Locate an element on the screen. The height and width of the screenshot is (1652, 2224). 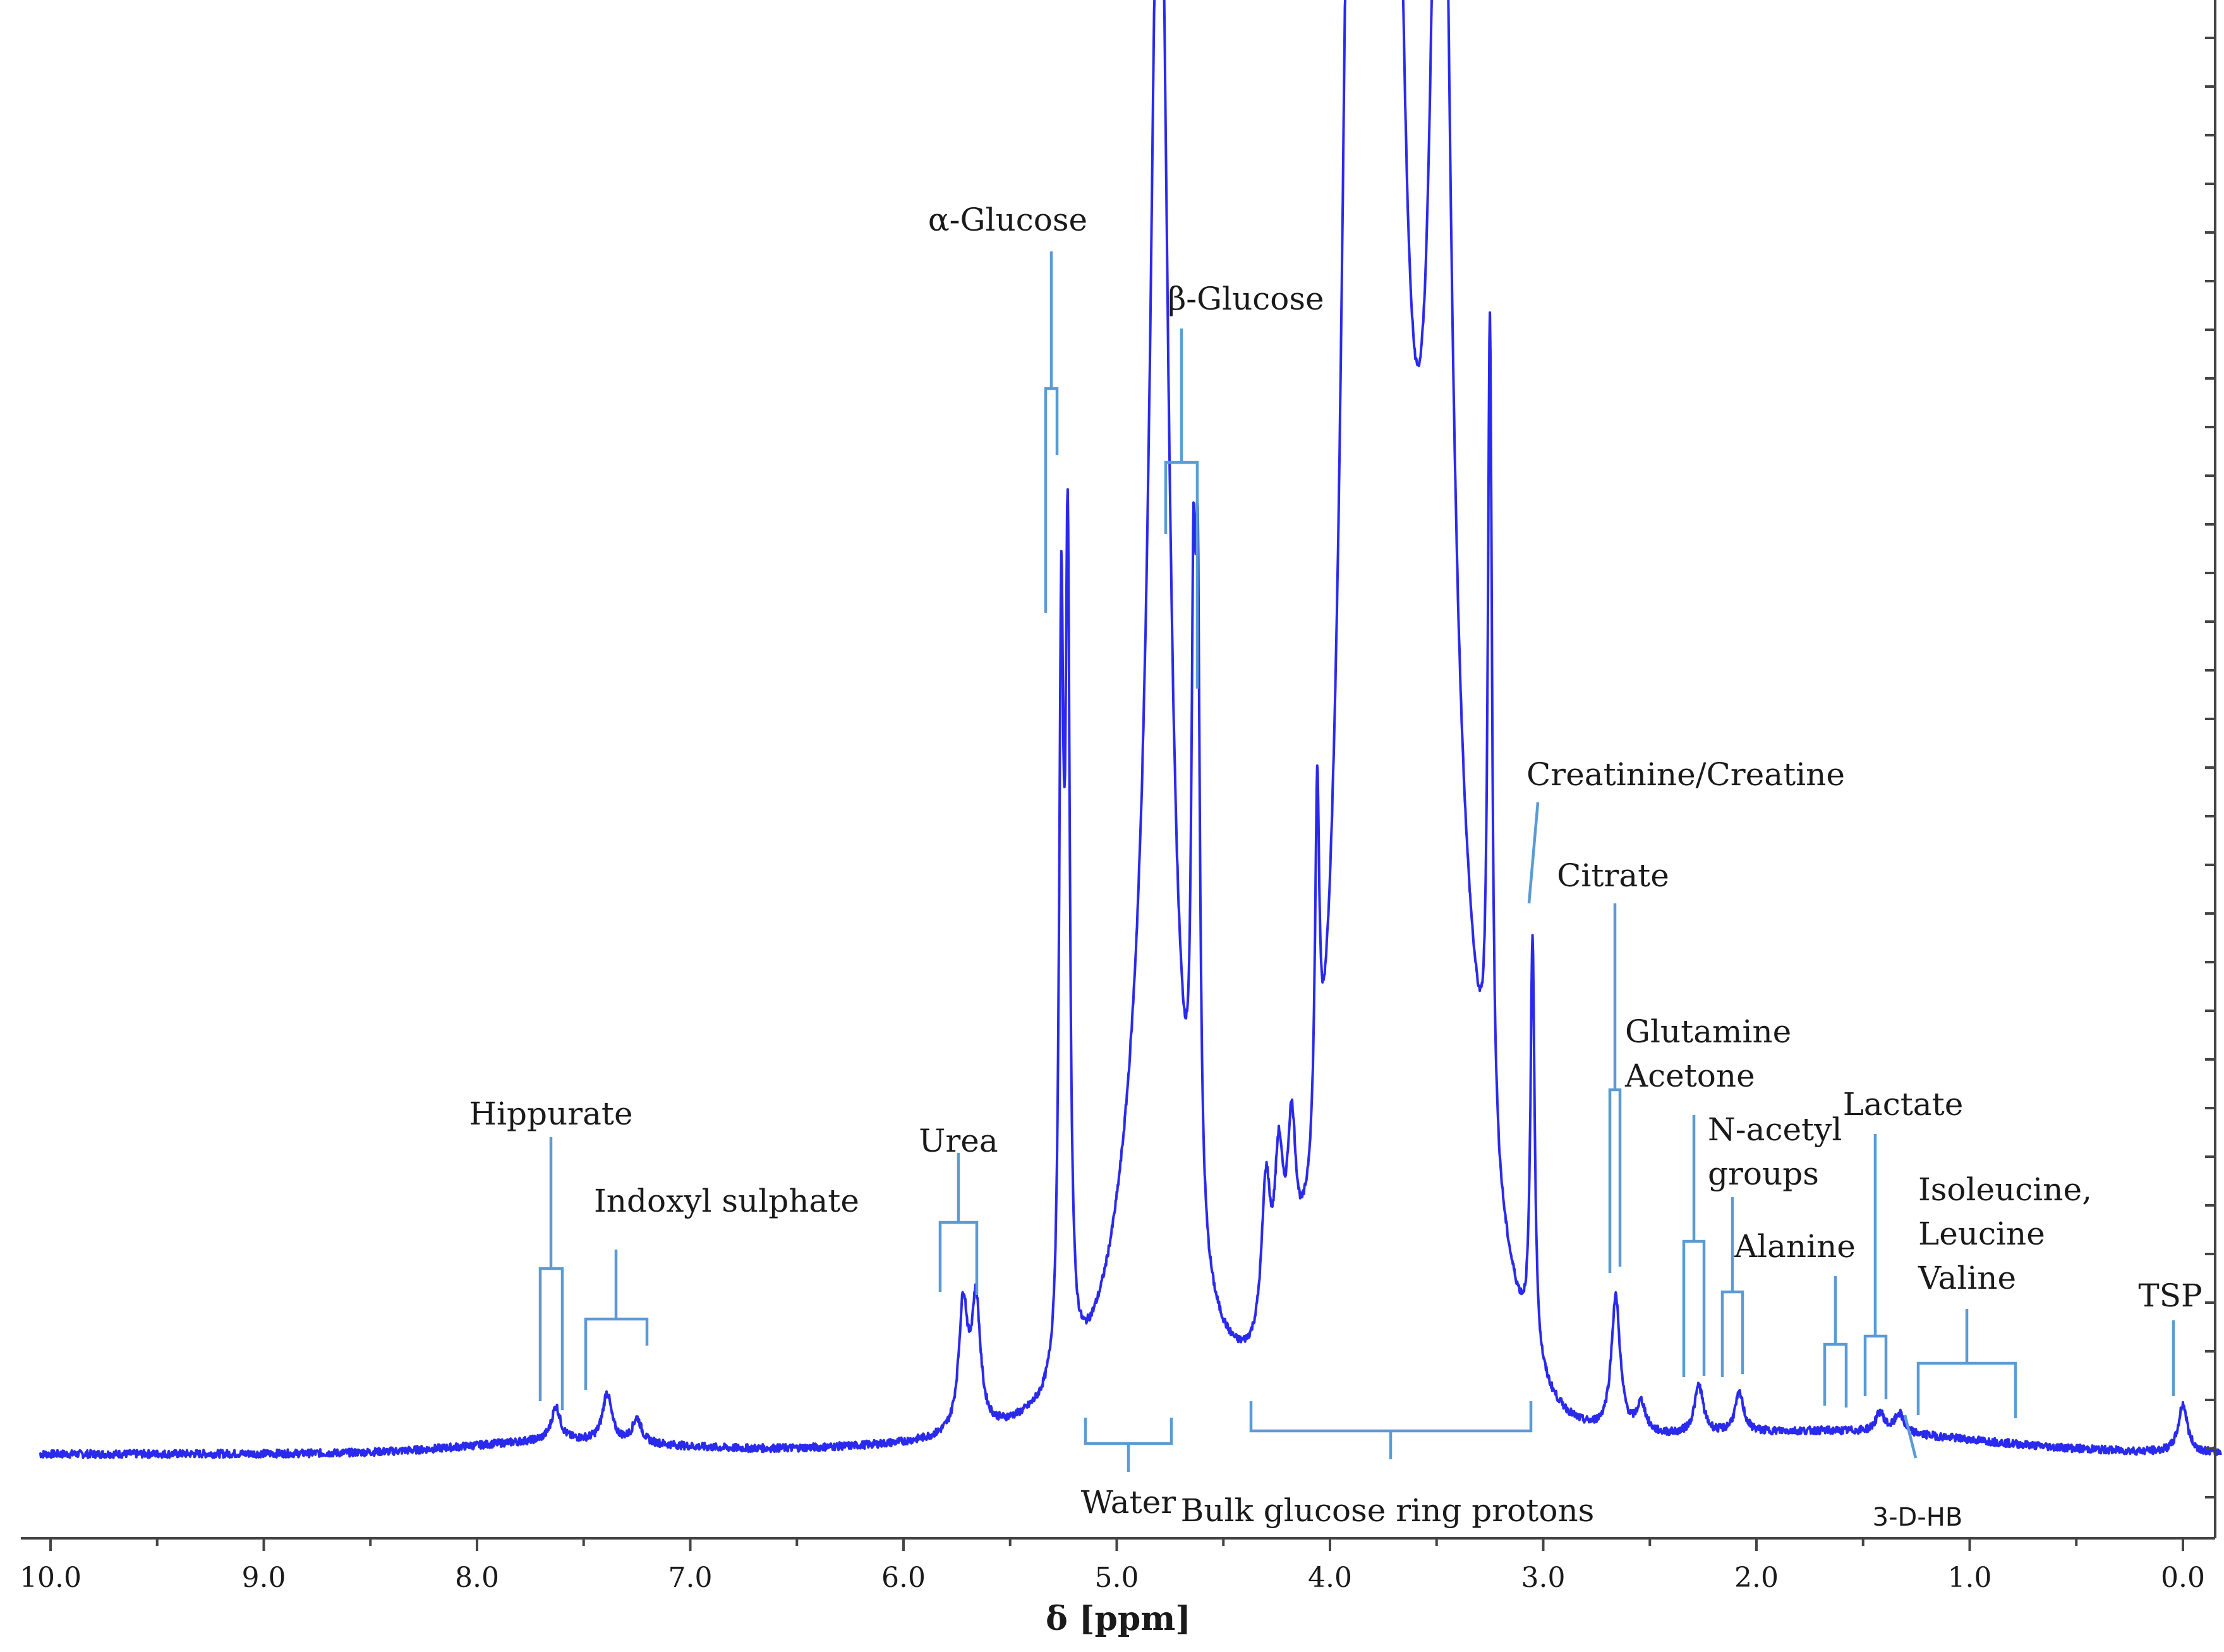
label-lactate: Lactate is located at coordinates (1903, 1104).